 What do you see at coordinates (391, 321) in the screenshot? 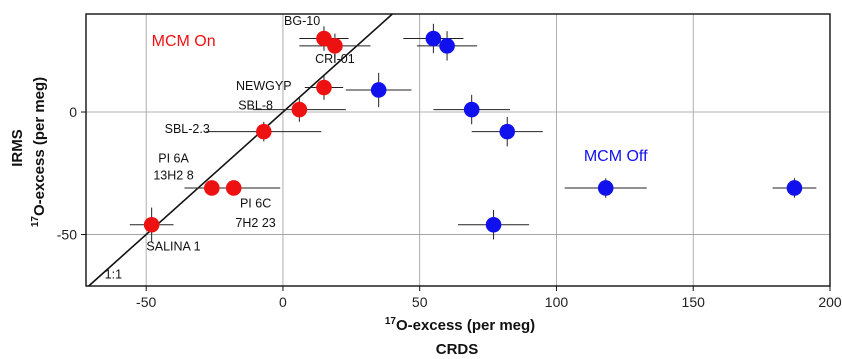
I see `x-axis-title-superscript: 17` at bounding box center [391, 321].